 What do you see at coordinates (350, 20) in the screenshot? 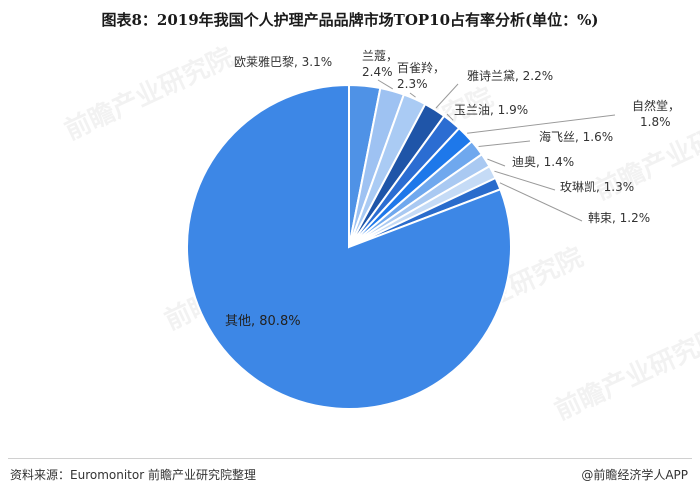
I see `chart-title: 图表8：2019年我国个人护理产品品牌市场TOP10占有率分析(单位：%)` at bounding box center [350, 20].